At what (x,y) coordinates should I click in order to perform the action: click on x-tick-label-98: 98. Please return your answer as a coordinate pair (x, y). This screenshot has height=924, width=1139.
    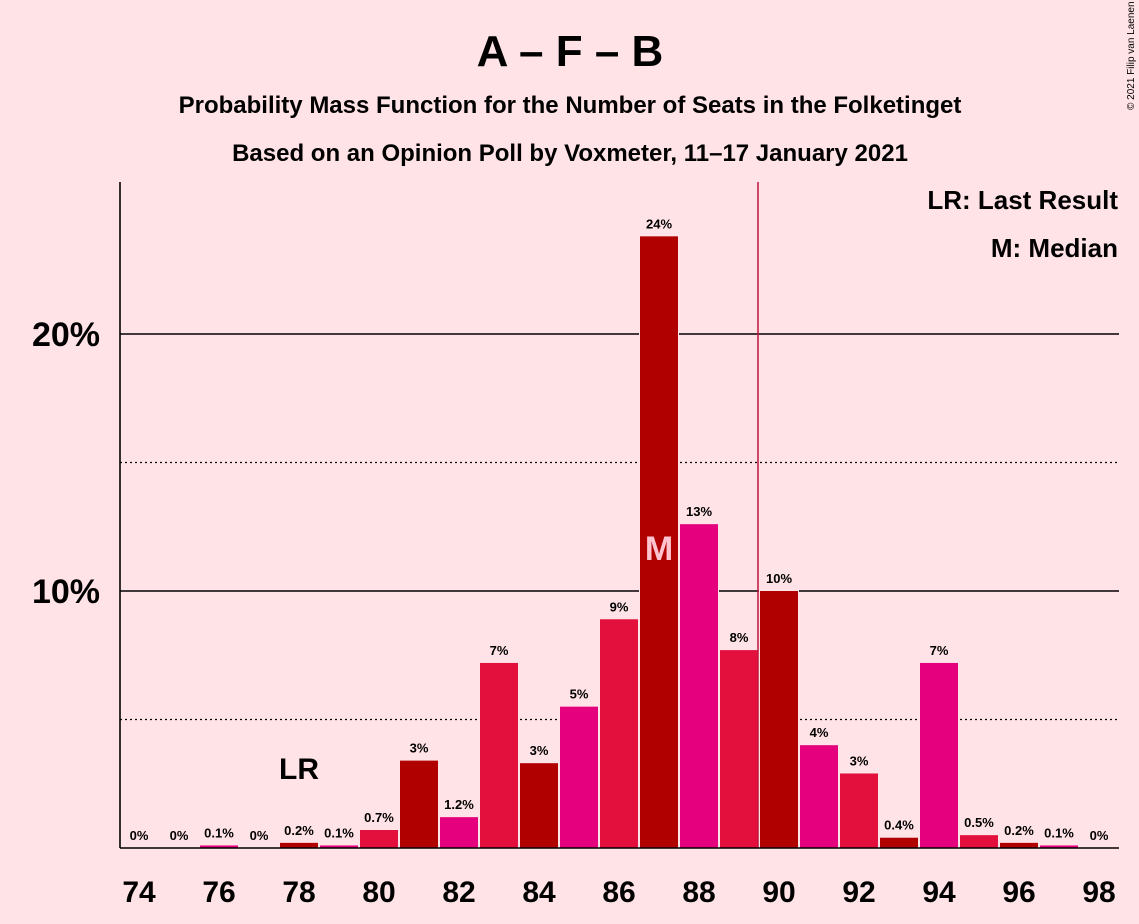
    Looking at the image, I should click on (1098, 892).